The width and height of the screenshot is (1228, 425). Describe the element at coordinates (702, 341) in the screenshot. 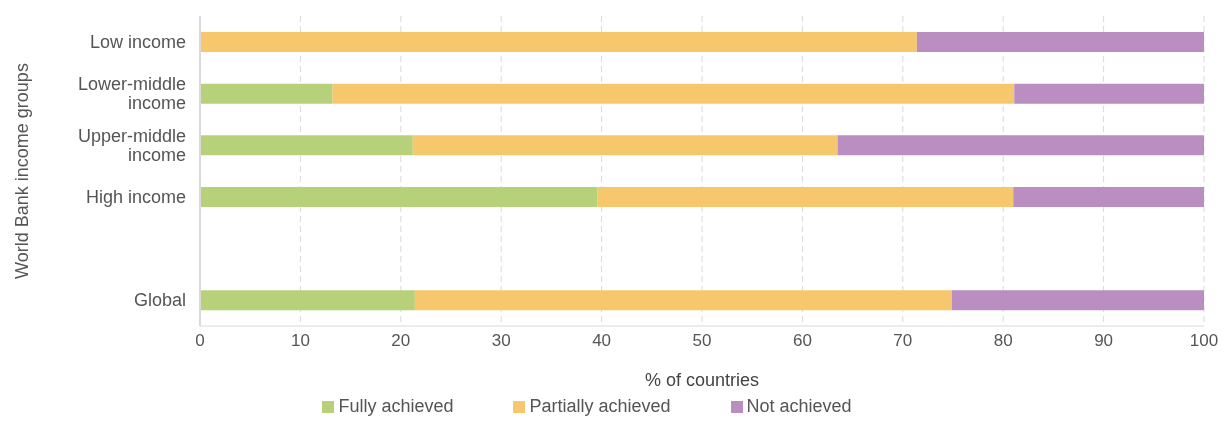

I see `x-tick-label: 50` at that location.